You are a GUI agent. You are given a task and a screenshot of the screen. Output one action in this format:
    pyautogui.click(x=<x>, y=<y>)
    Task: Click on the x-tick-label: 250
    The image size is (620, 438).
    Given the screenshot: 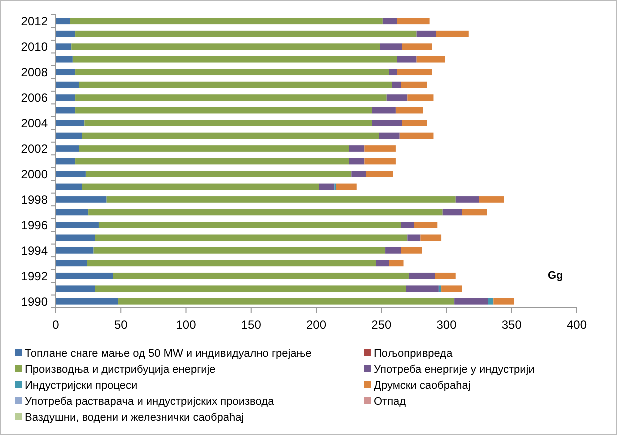 What is the action you would take?
    pyautogui.click(x=382, y=325)
    